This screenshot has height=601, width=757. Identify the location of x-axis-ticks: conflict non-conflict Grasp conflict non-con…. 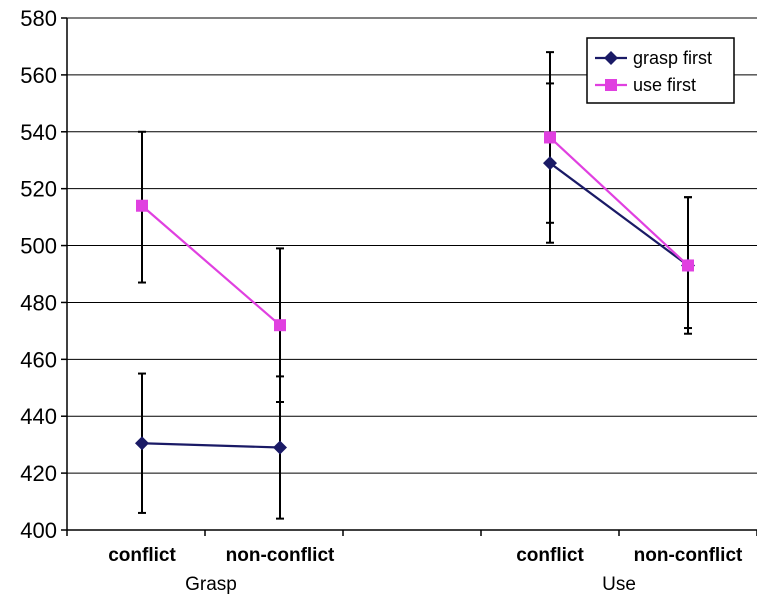
(411, 562).